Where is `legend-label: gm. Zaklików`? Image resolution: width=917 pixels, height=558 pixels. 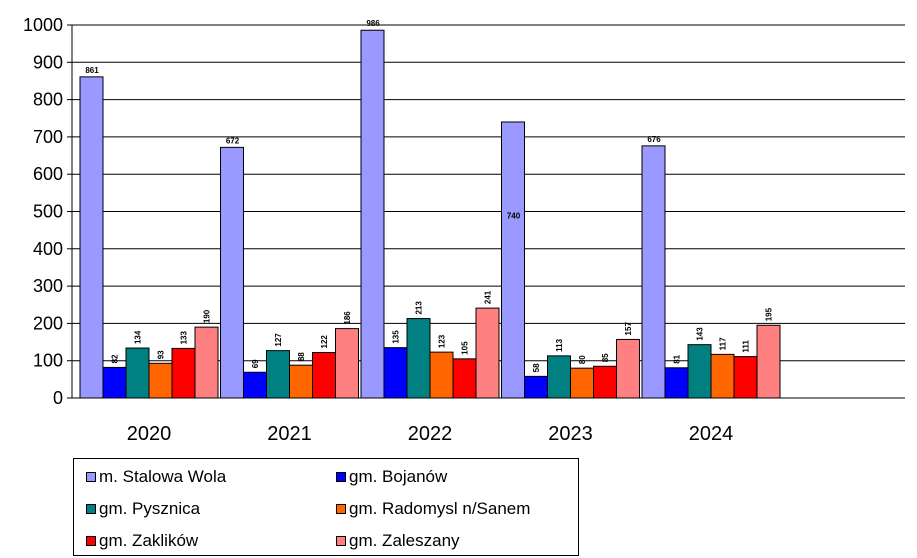 legend-label: gm. Zaklików is located at coordinates (149, 540).